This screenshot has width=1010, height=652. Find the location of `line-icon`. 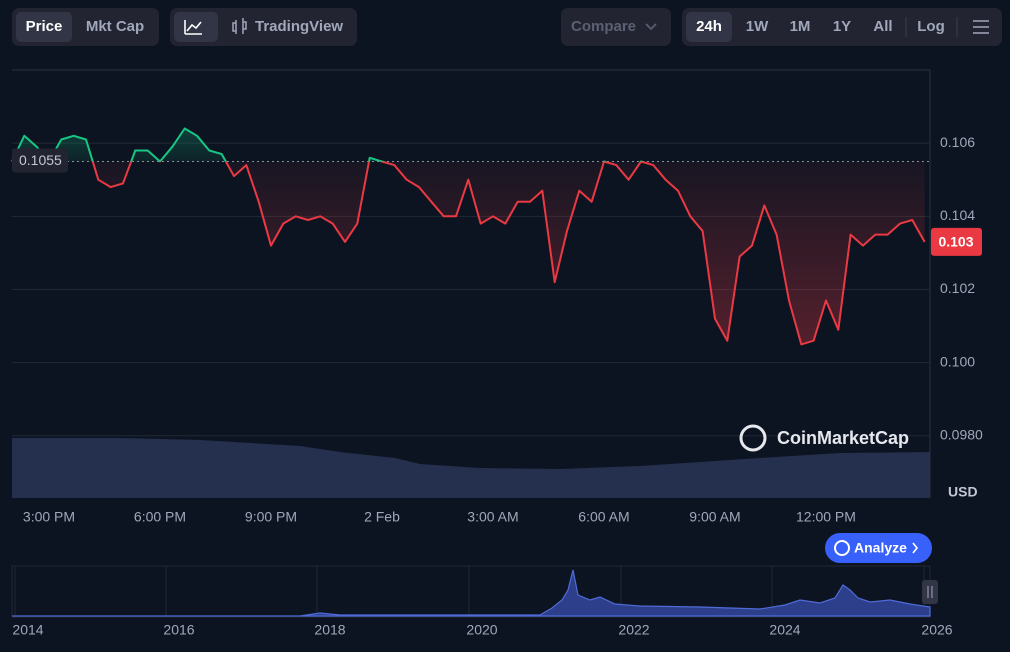

line-icon is located at coordinates (193, 27).